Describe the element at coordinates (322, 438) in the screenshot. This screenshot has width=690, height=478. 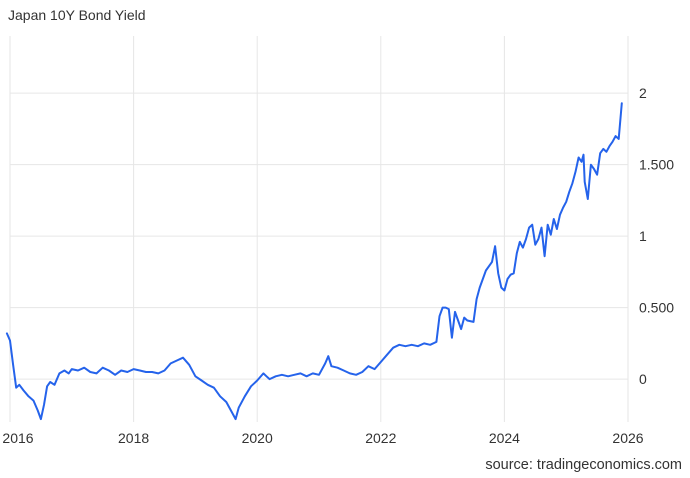
I see `x-axis-ticks: 2016 2018 2020 2022 2024 2026` at that location.